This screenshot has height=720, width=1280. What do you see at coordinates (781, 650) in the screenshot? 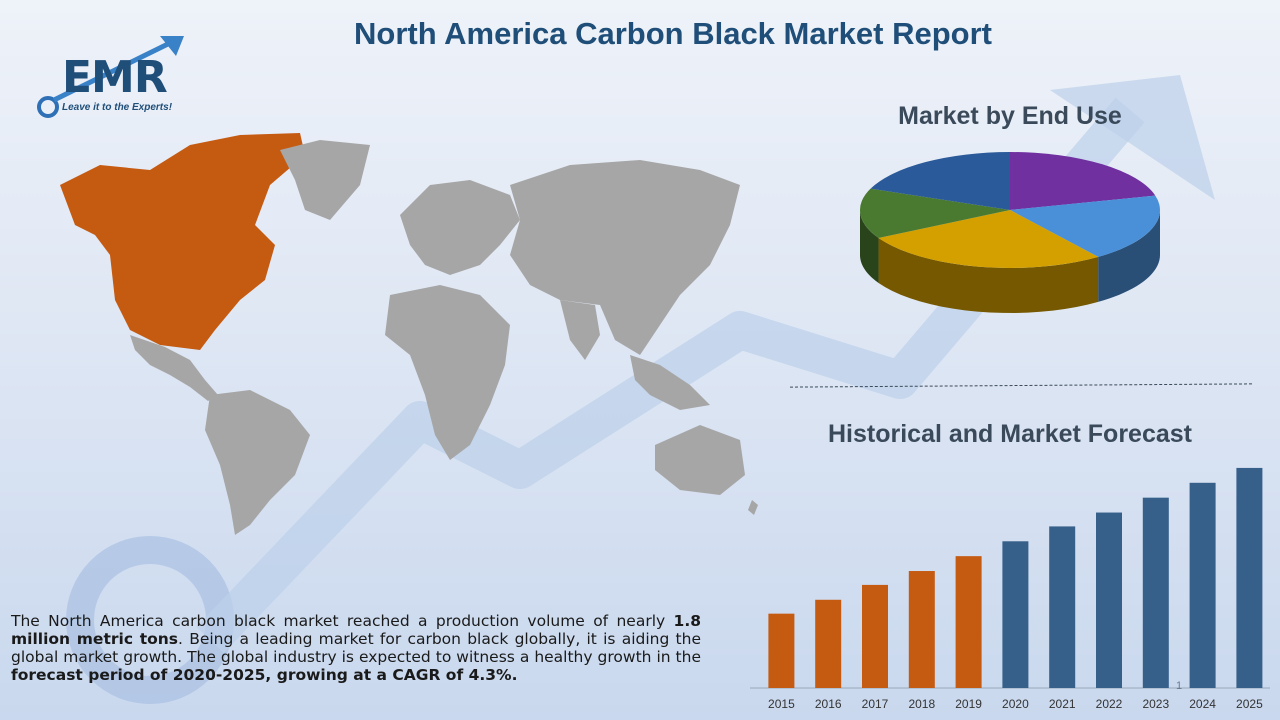
I see `bar-2015` at bounding box center [781, 650].